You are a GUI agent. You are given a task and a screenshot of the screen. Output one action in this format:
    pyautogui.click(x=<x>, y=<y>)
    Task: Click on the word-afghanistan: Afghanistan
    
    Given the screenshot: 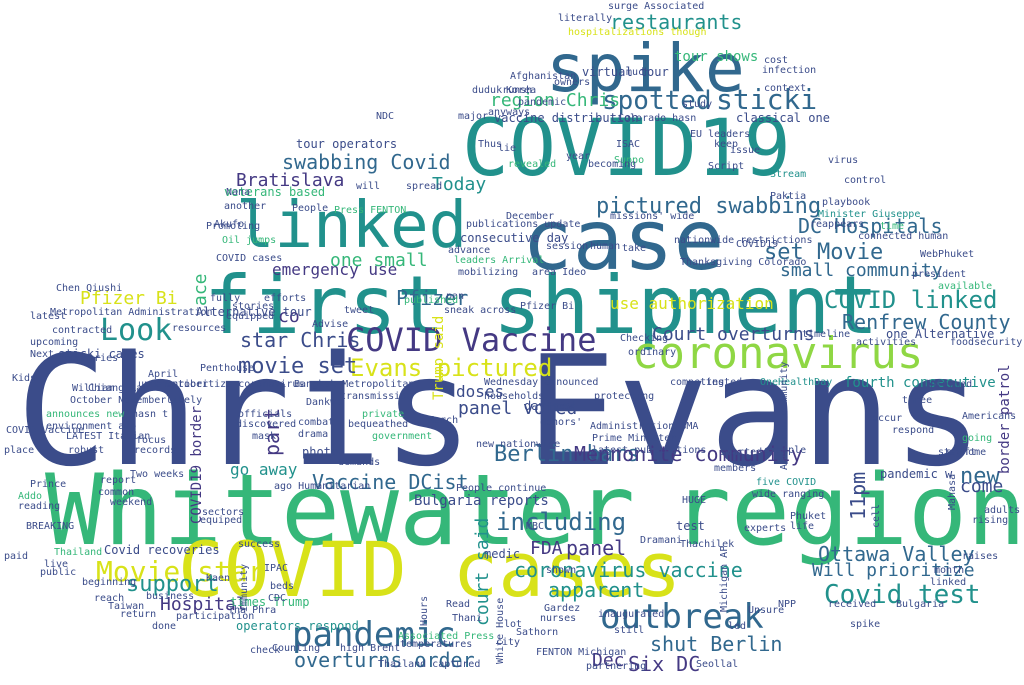 What is the action you would take?
    pyautogui.click(x=543, y=76)
    